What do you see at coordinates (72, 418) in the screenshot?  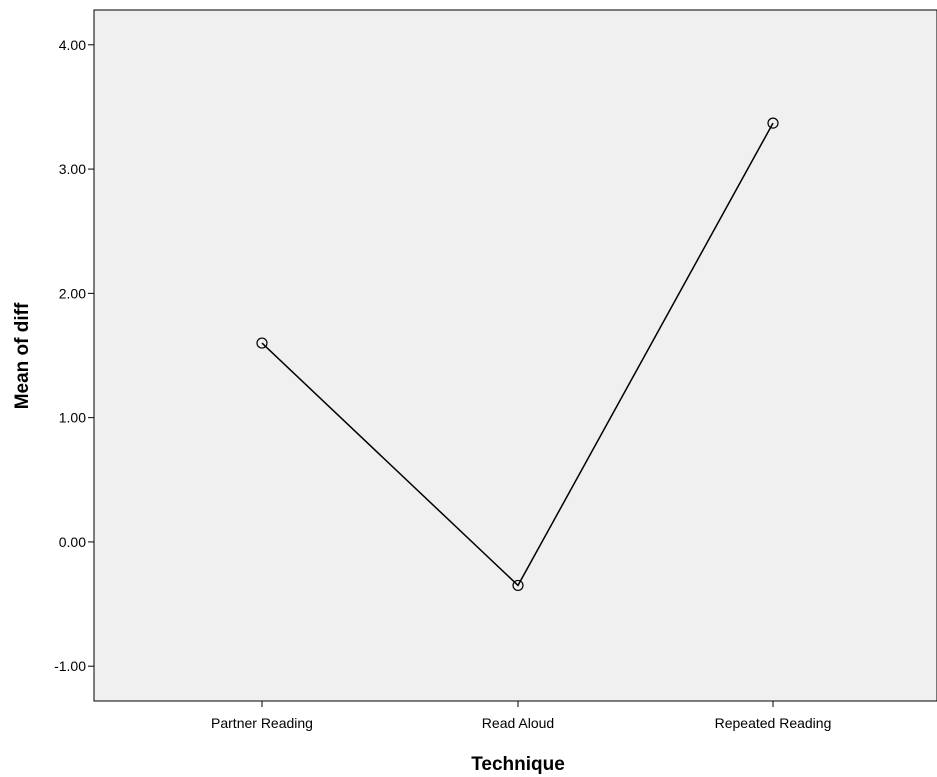 I see `y-tick-label: 1.00` at bounding box center [72, 418].